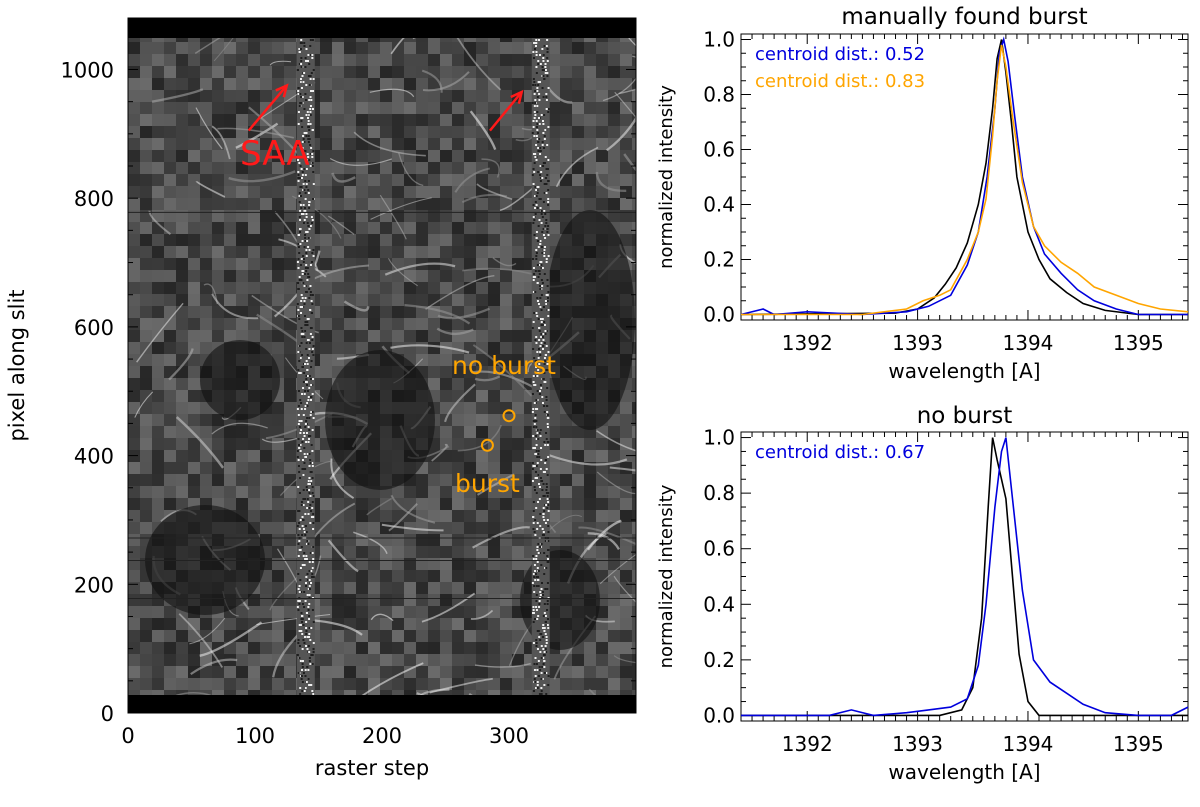 This screenshot has height=807, width=1200. Describe the element at coordinates (382, 736) in the screenshot. I see `x-tick-label: 200` at that location.